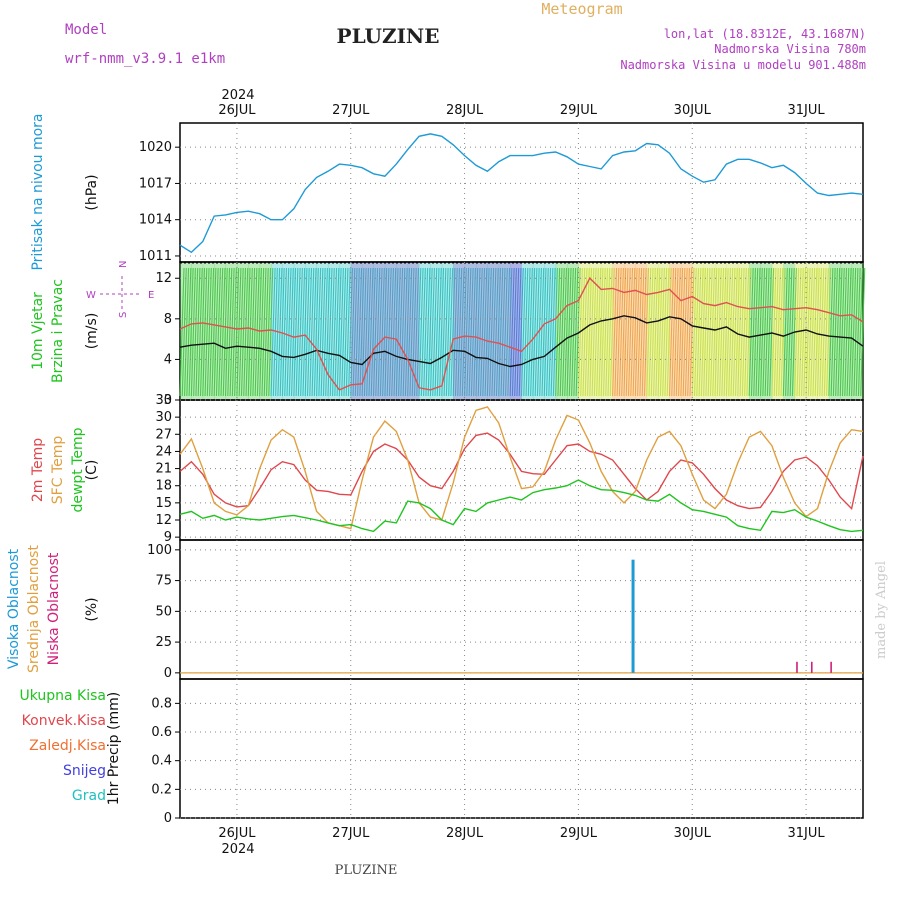 The height and width of the screenshot is (900, 900). I want to click on altitude-label: Nadmorska Visina 780m, so click(790, 49).